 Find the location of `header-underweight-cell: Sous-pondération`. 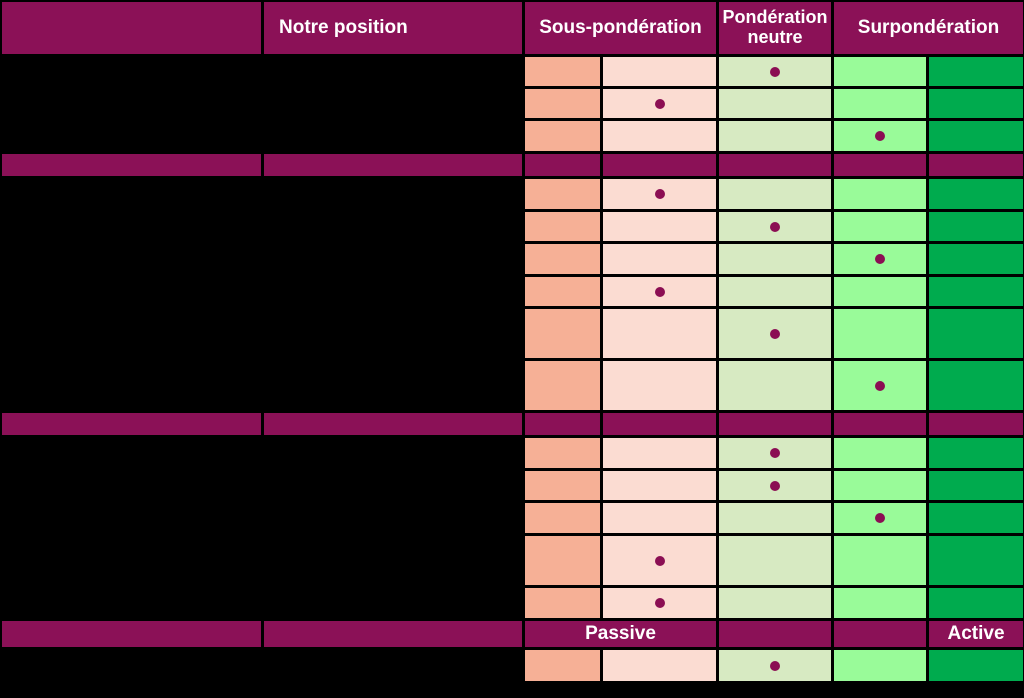

header-underweight-cell: Sous-pondération is located at coordinates (620, 28).